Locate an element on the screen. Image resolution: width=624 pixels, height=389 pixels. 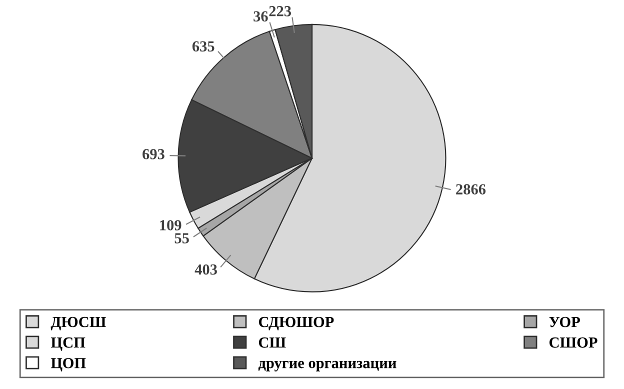
legend-label: СШ is located at coordinates (272, 342).